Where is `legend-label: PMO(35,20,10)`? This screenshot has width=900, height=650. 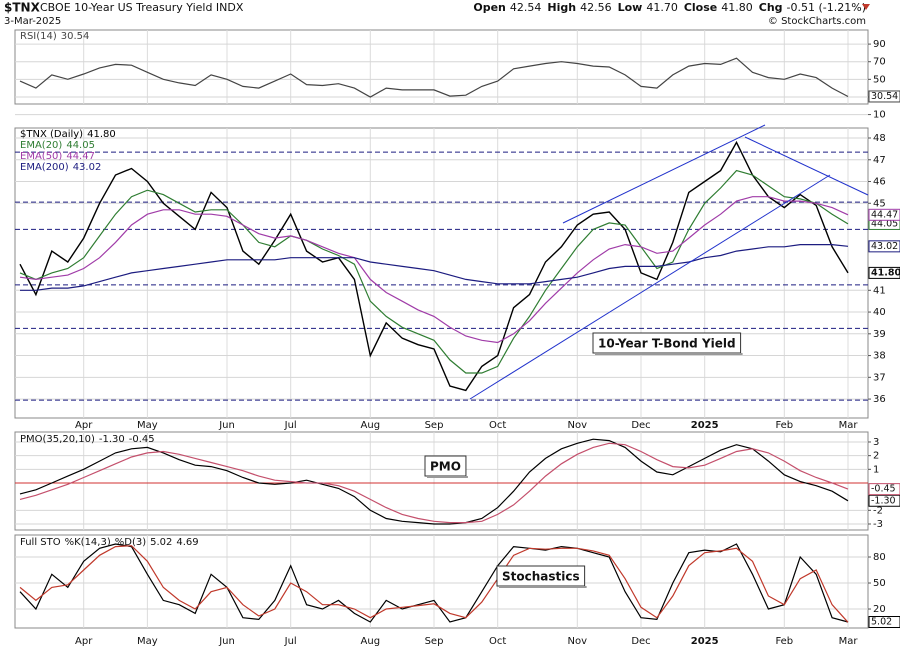
legend-label: PMO(35,20,10) is located at coordinates (57, 439).